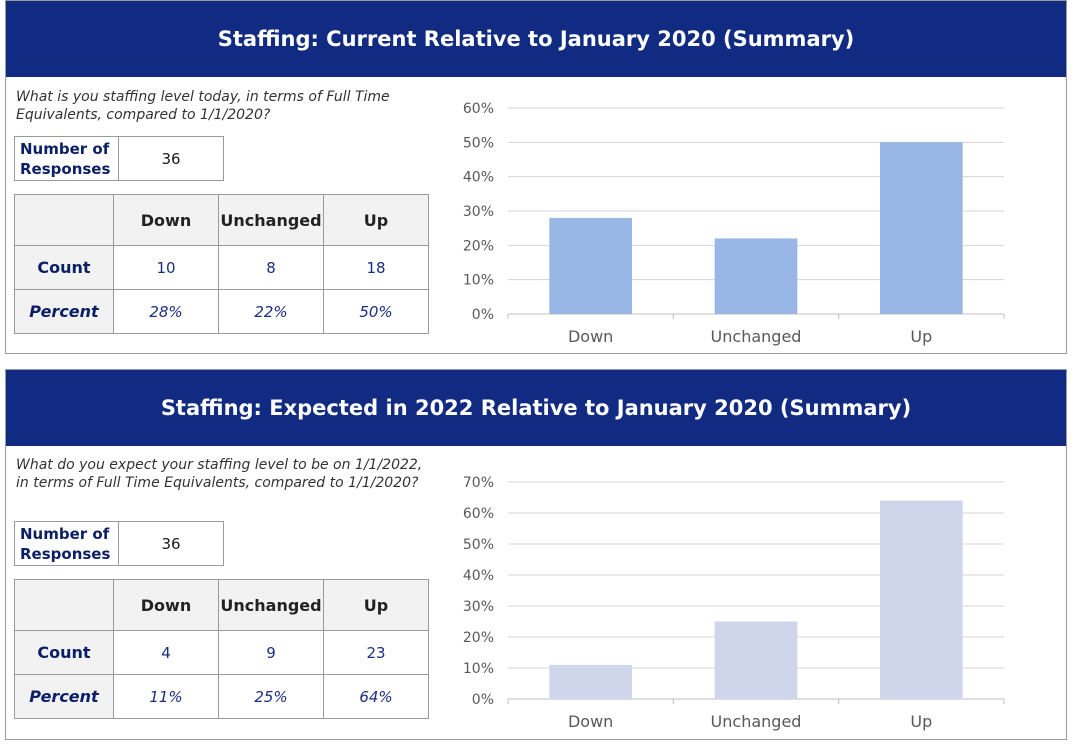  What do you see at coordinates (166, 652) in the screenshot?
I see `count-down: 4` at bounding box center [166, 652].